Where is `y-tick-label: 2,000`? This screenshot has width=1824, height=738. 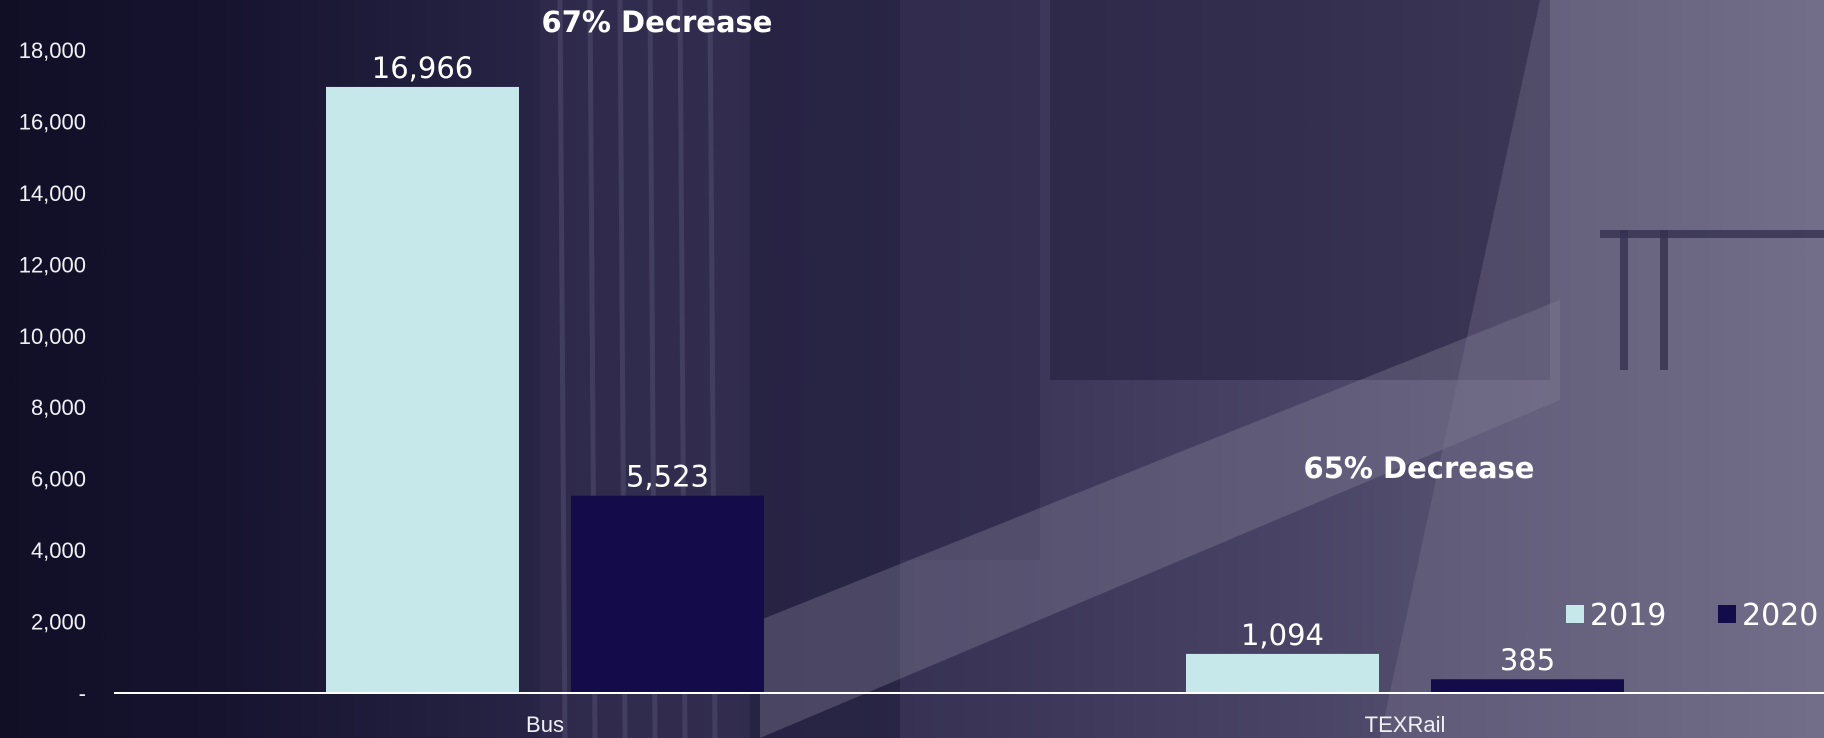
y-tick-label: 2,000 is located at coordinates (58, 622).